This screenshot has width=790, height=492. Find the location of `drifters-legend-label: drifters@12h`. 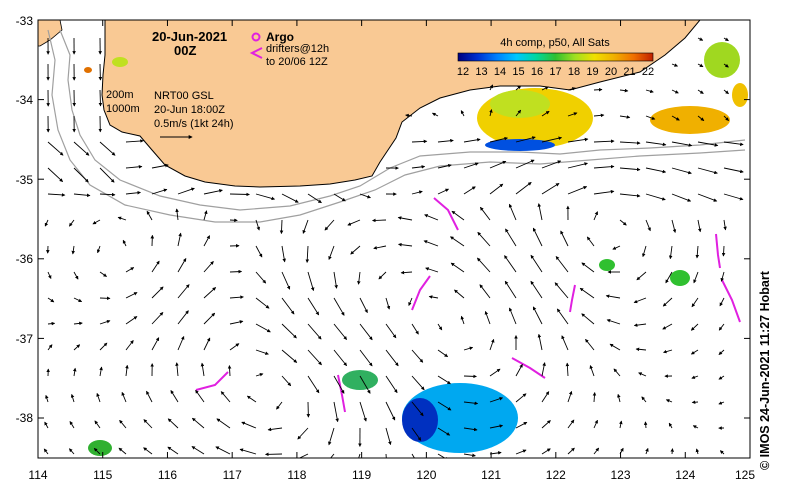

drifters-legend-label: drifters@12h is located at coordinates (297, 49).